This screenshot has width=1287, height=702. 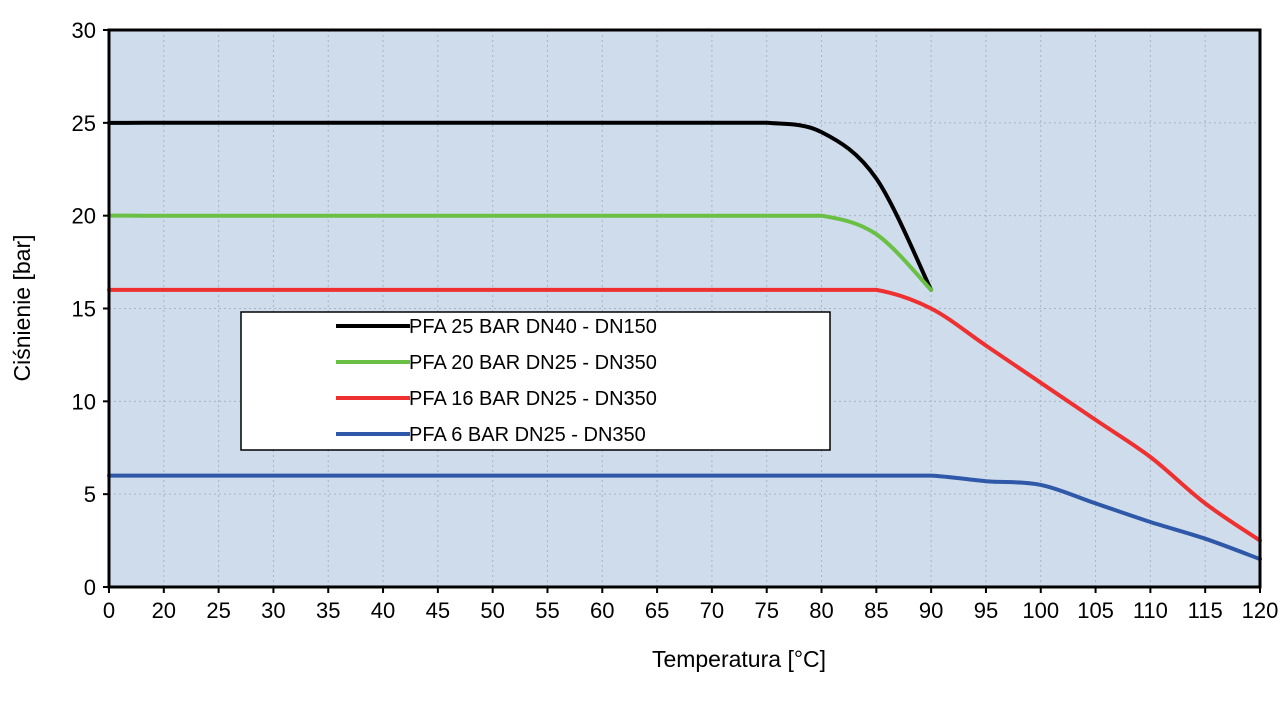 What do you see at coordinates (438, 610) in the screenshot?
I see `x-tick-label: 45` at bounding box center [438, 610].